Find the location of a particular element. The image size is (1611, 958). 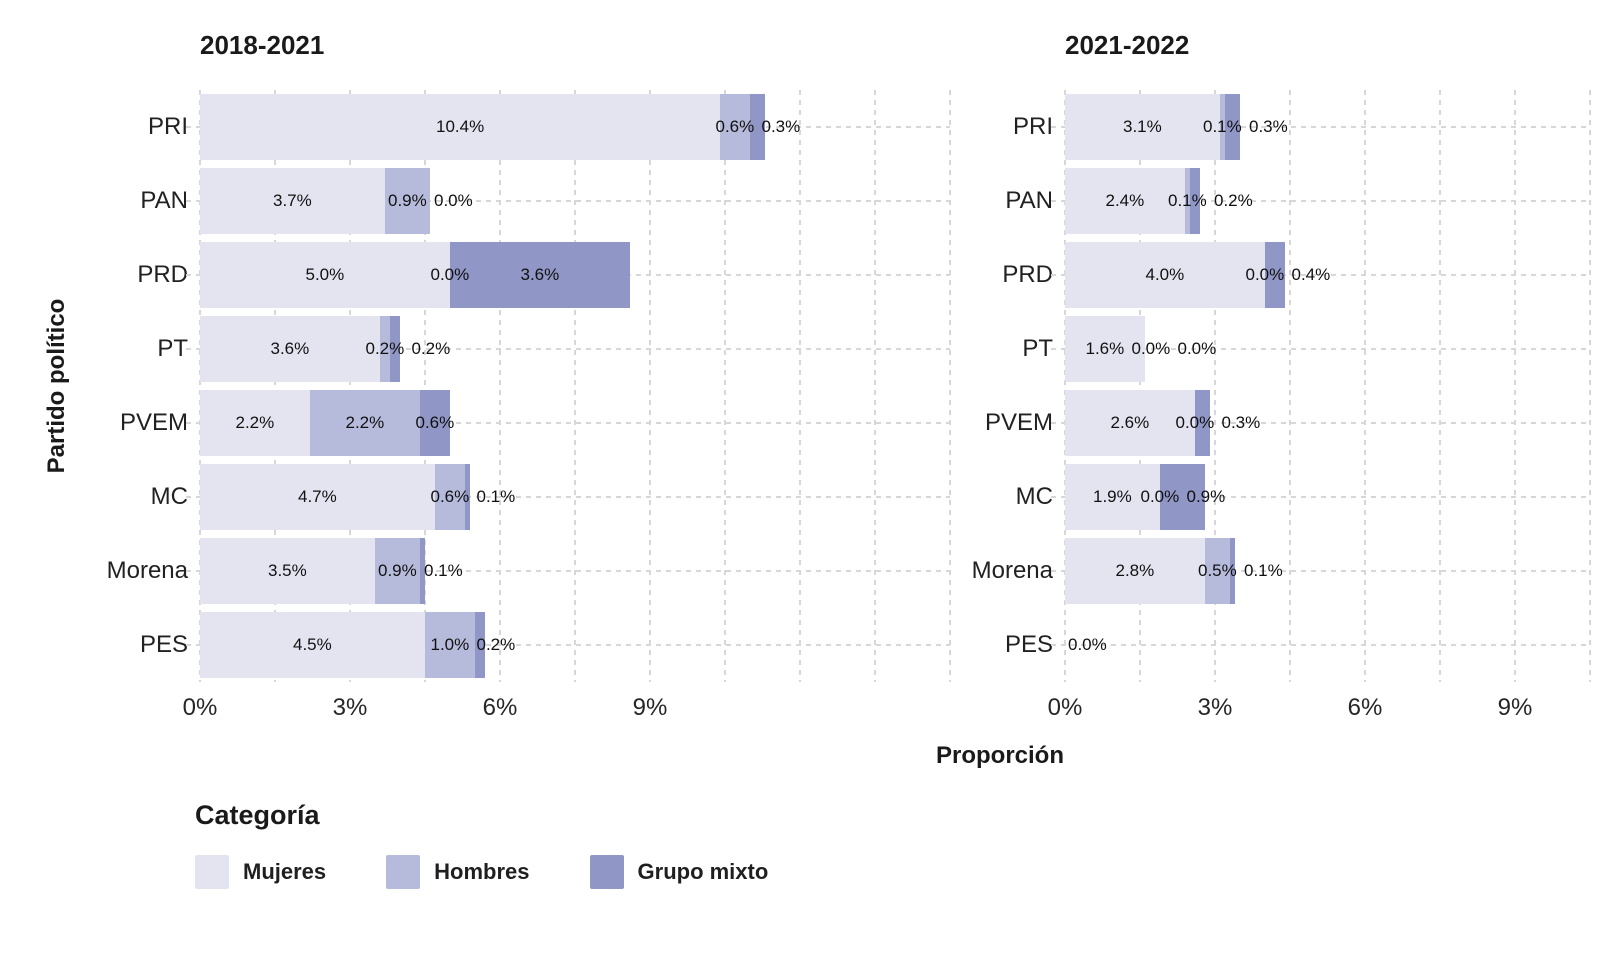

bar-value-label: 4.0% is located at coordinates (1165, 274).